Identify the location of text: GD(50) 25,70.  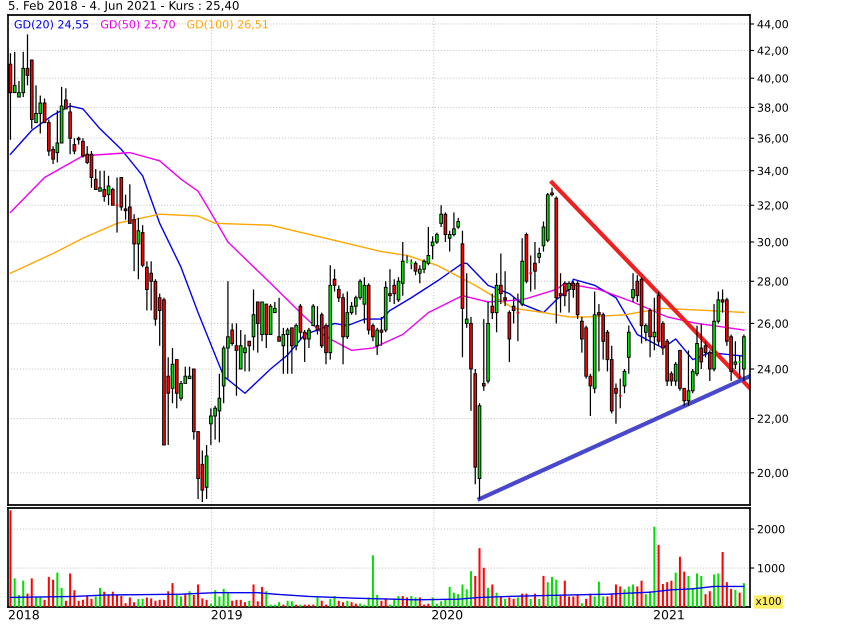
(137, 25).